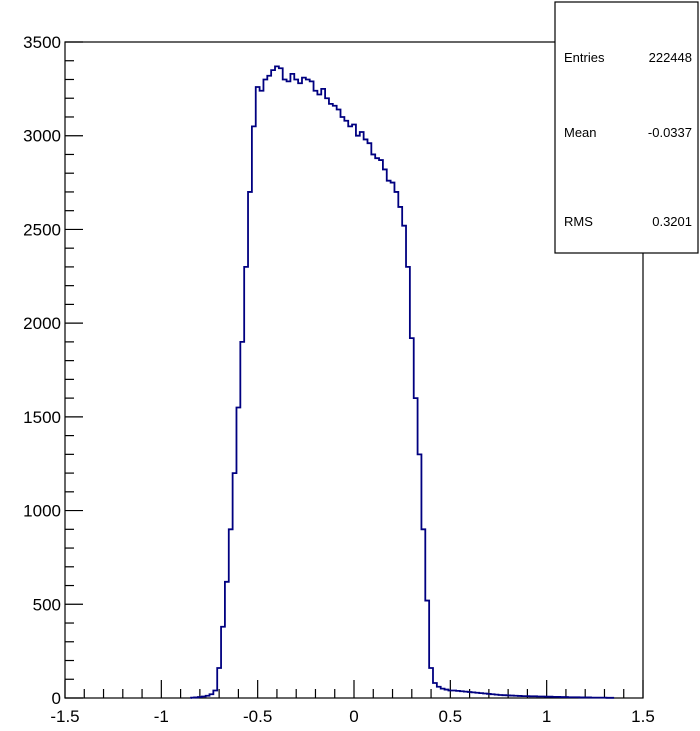  What do you see at coordinates (42, 42) in the screenshot?
I see `y-tick-label: 3500` at bounding box center [42, 42].